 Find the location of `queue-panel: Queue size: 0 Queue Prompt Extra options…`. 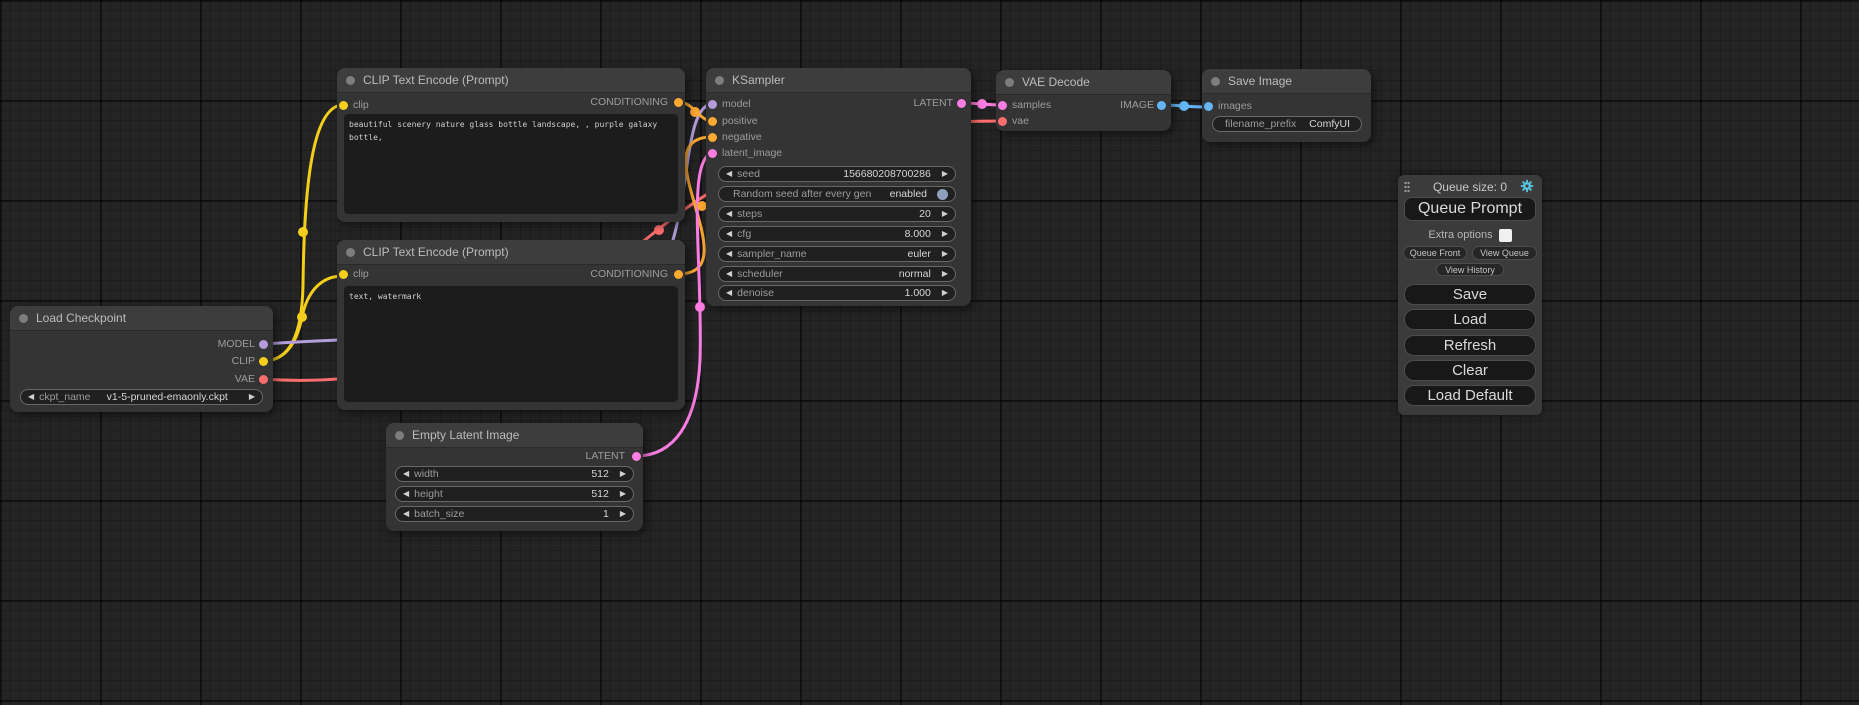

queue-panel: Queue size: 0 Queue Prompt Extra options… is located at coordinates (1470, 295).